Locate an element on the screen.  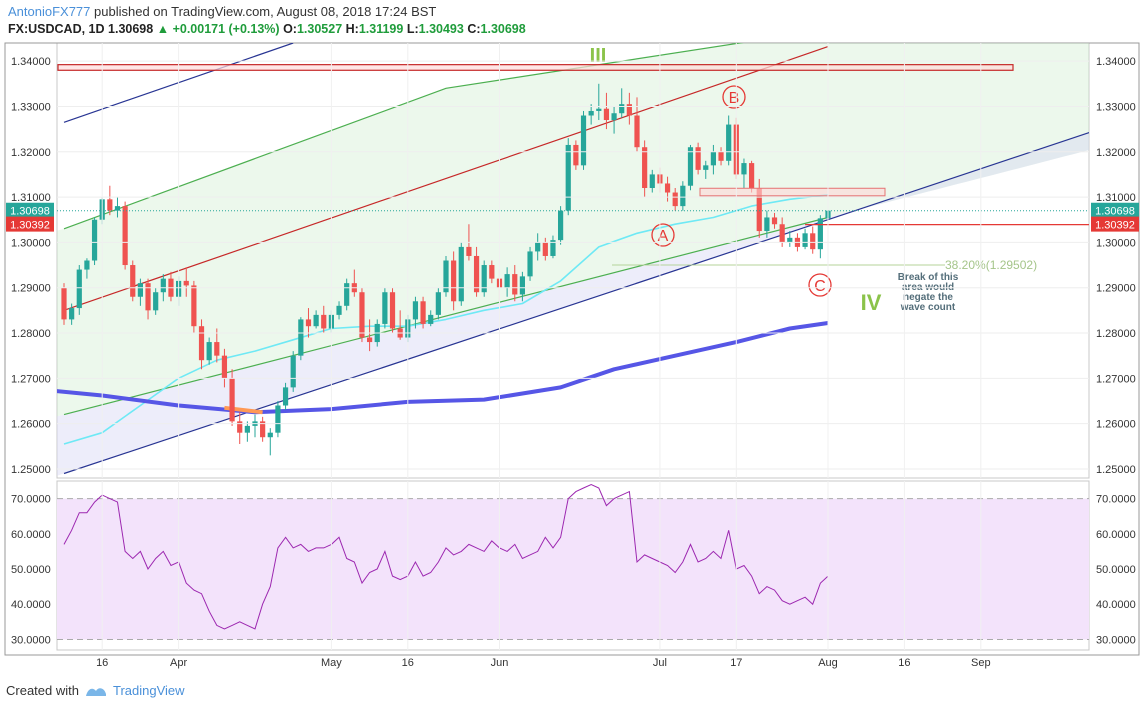
wave-label-b: B is located at coordinates (734, 98).